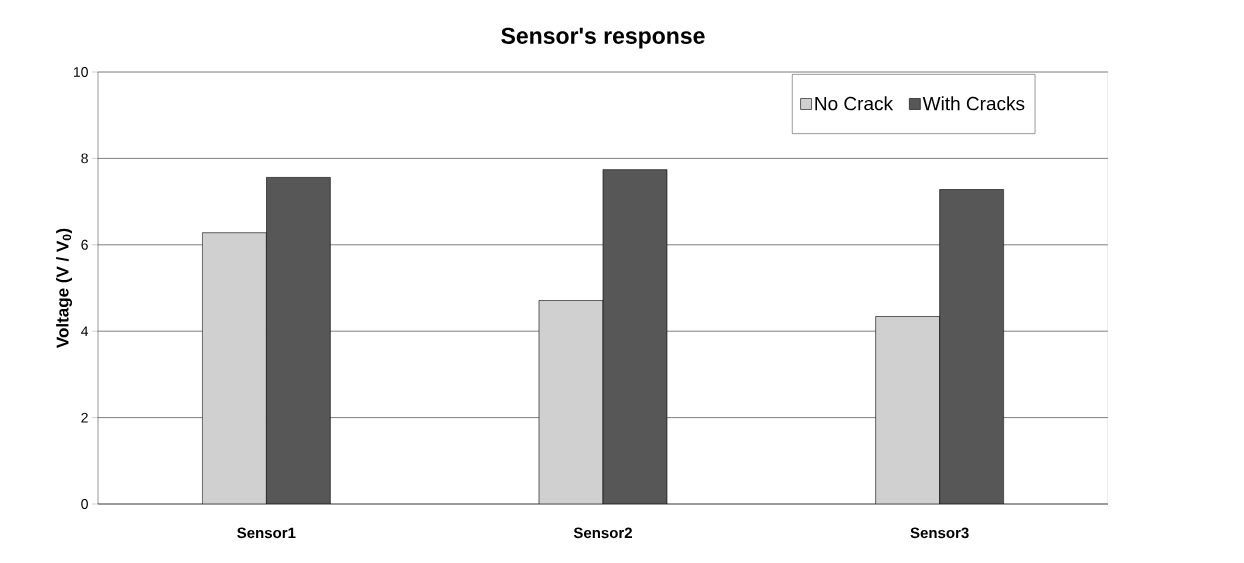  Describe the element at coordinates (603, 38) in the screenshot. I see `chart-title: Sensor's response` at that location.